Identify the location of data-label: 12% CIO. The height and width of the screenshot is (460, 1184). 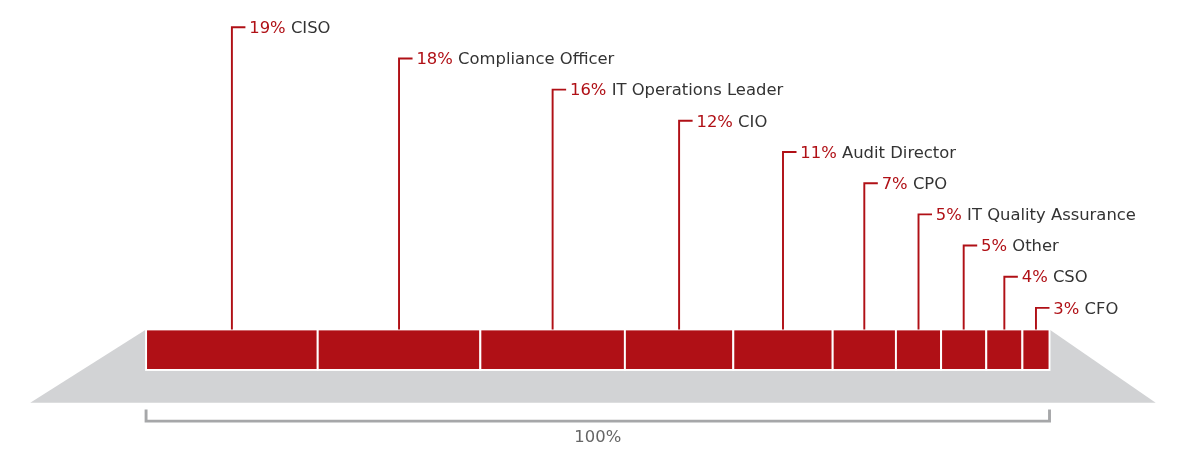
(732, 121).